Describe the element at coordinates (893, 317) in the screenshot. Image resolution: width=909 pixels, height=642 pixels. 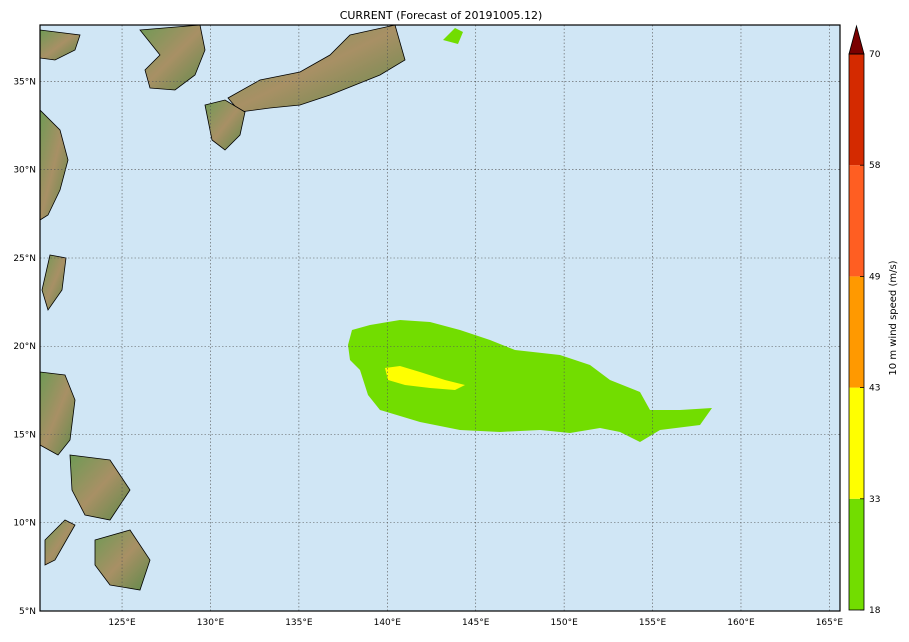
I see `colorbar-label: 10 m wind speed (m/s)` at that location.